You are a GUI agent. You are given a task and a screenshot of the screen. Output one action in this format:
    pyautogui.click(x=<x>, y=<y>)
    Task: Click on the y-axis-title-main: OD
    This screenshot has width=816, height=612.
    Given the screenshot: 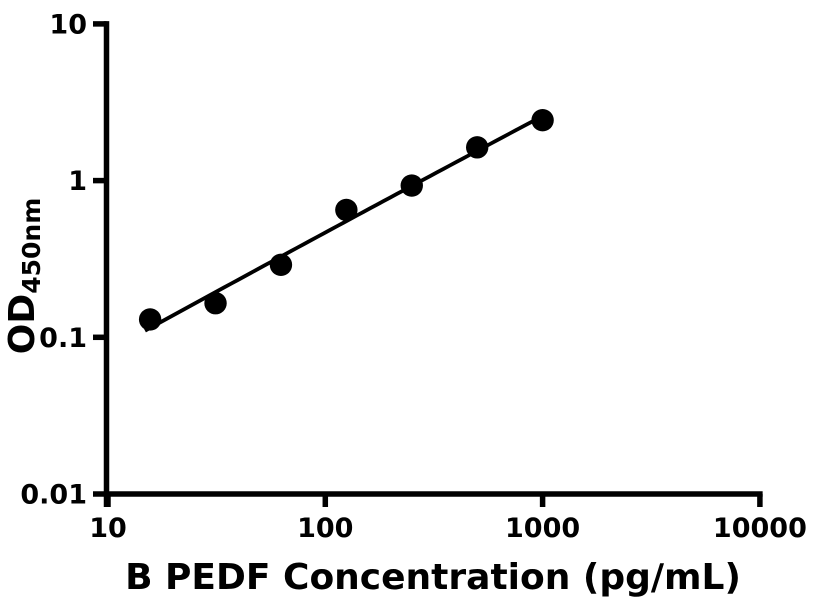 What is the action you would take?
    pyautogui.click(x=22, y=324)
    